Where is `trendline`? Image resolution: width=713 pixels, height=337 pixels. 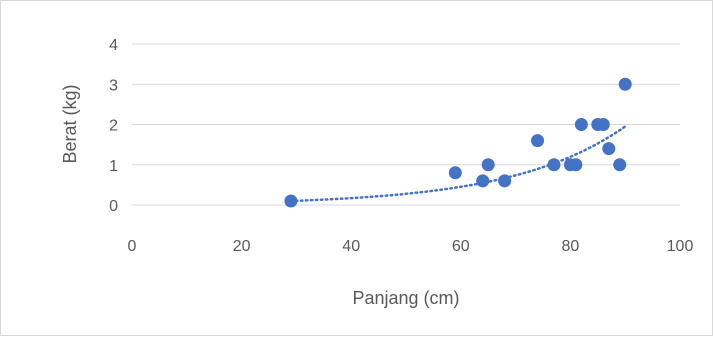
trendline is located at coordinates (458, 164).